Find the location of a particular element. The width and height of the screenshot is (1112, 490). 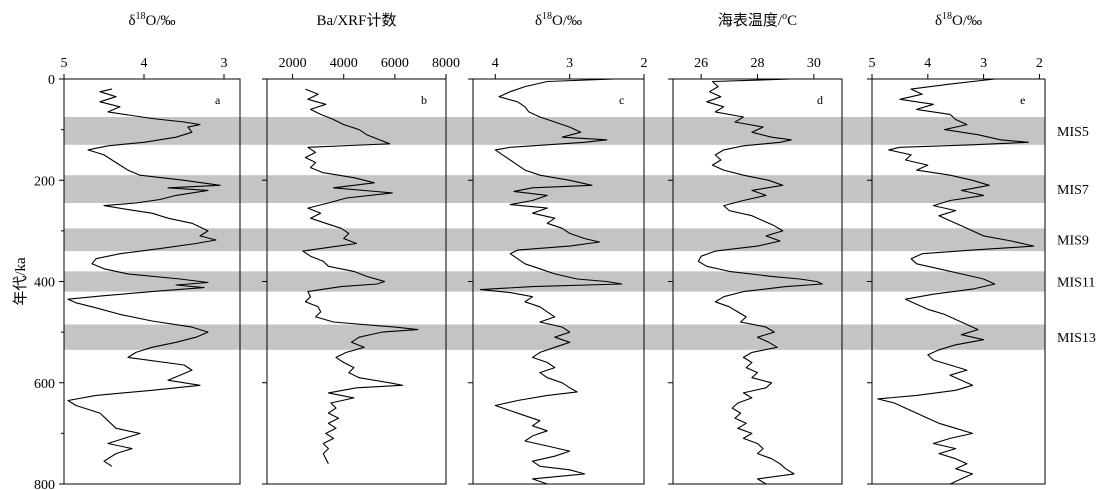

mis-band-label: MIS5 is located at coordinates (1073, 132).